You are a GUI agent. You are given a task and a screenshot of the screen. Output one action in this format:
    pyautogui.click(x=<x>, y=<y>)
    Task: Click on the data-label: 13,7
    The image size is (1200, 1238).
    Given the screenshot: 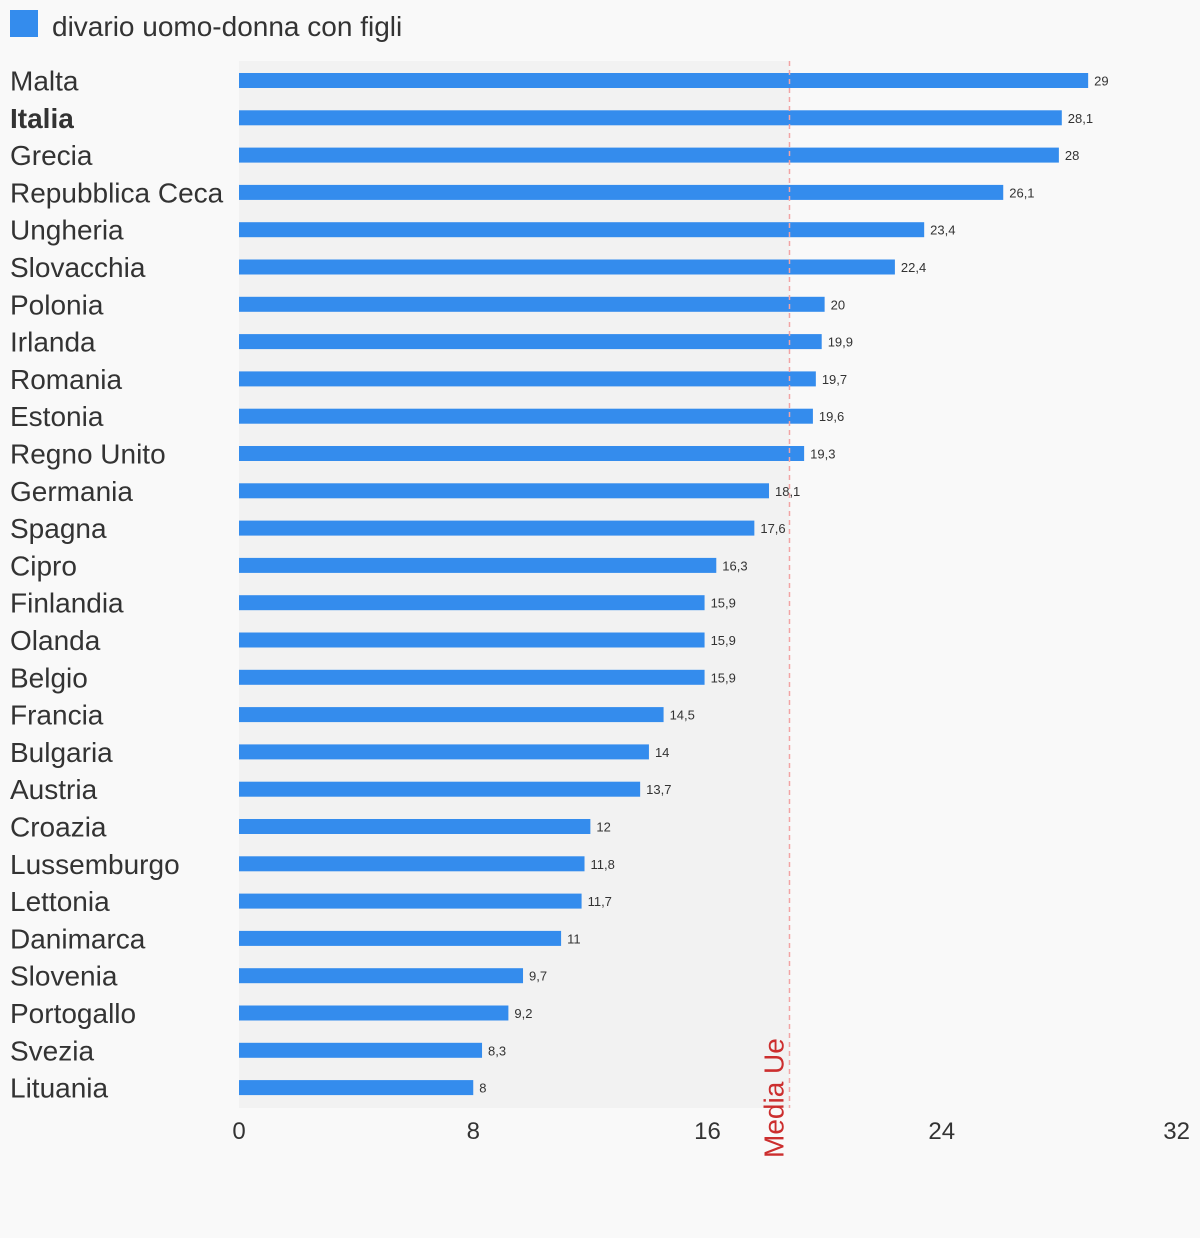 What is the action you would take?
    pyautogui.click(x=658, y=789)
    